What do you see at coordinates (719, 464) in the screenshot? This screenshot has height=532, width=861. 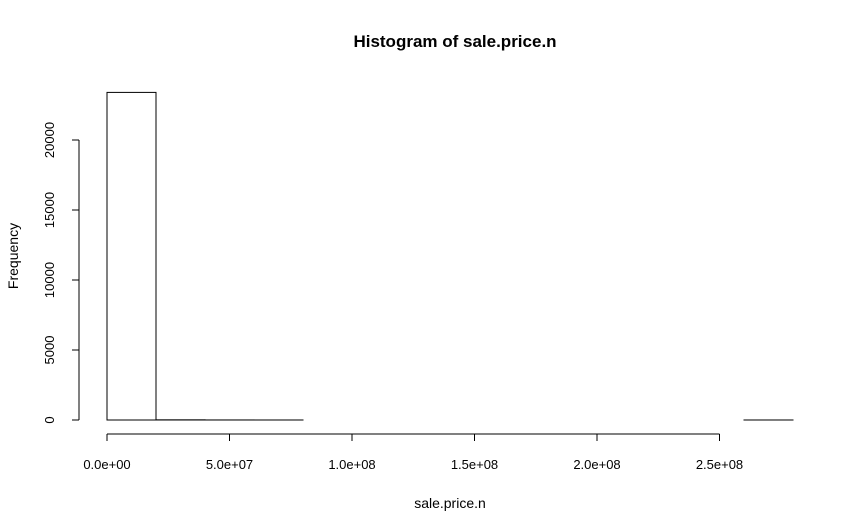 I see `x-tick-label-5: 2.5e+08` at bounding box center [719, 464].